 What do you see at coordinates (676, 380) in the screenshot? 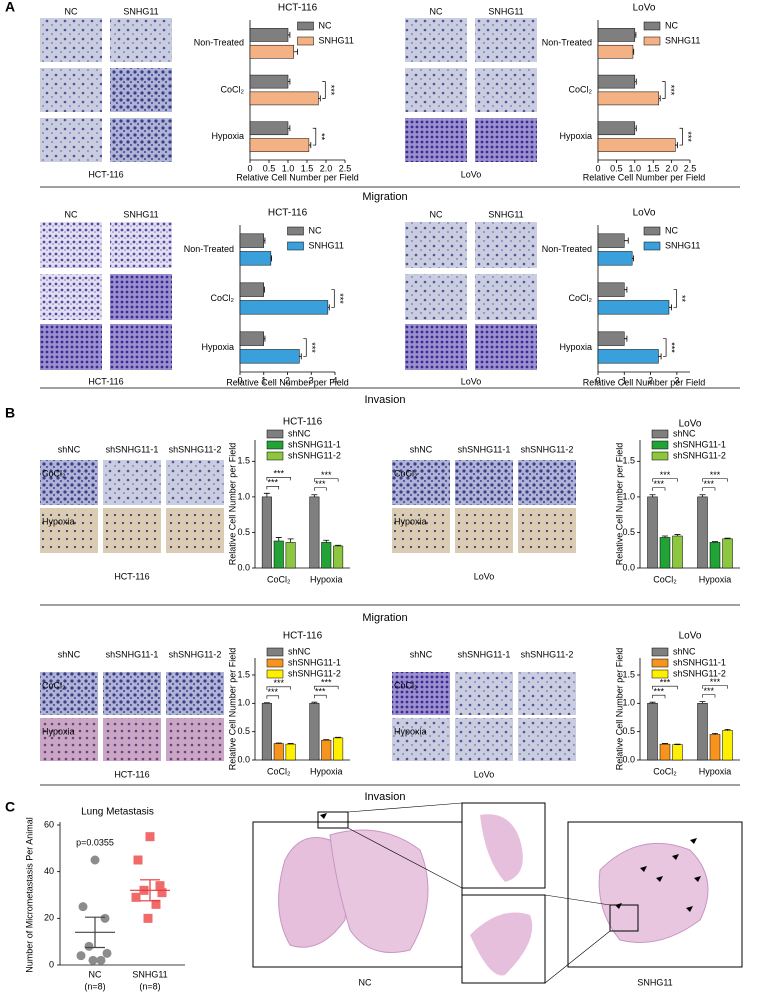
I see `x-tick-label: 3` at bounding box center [676, 380].